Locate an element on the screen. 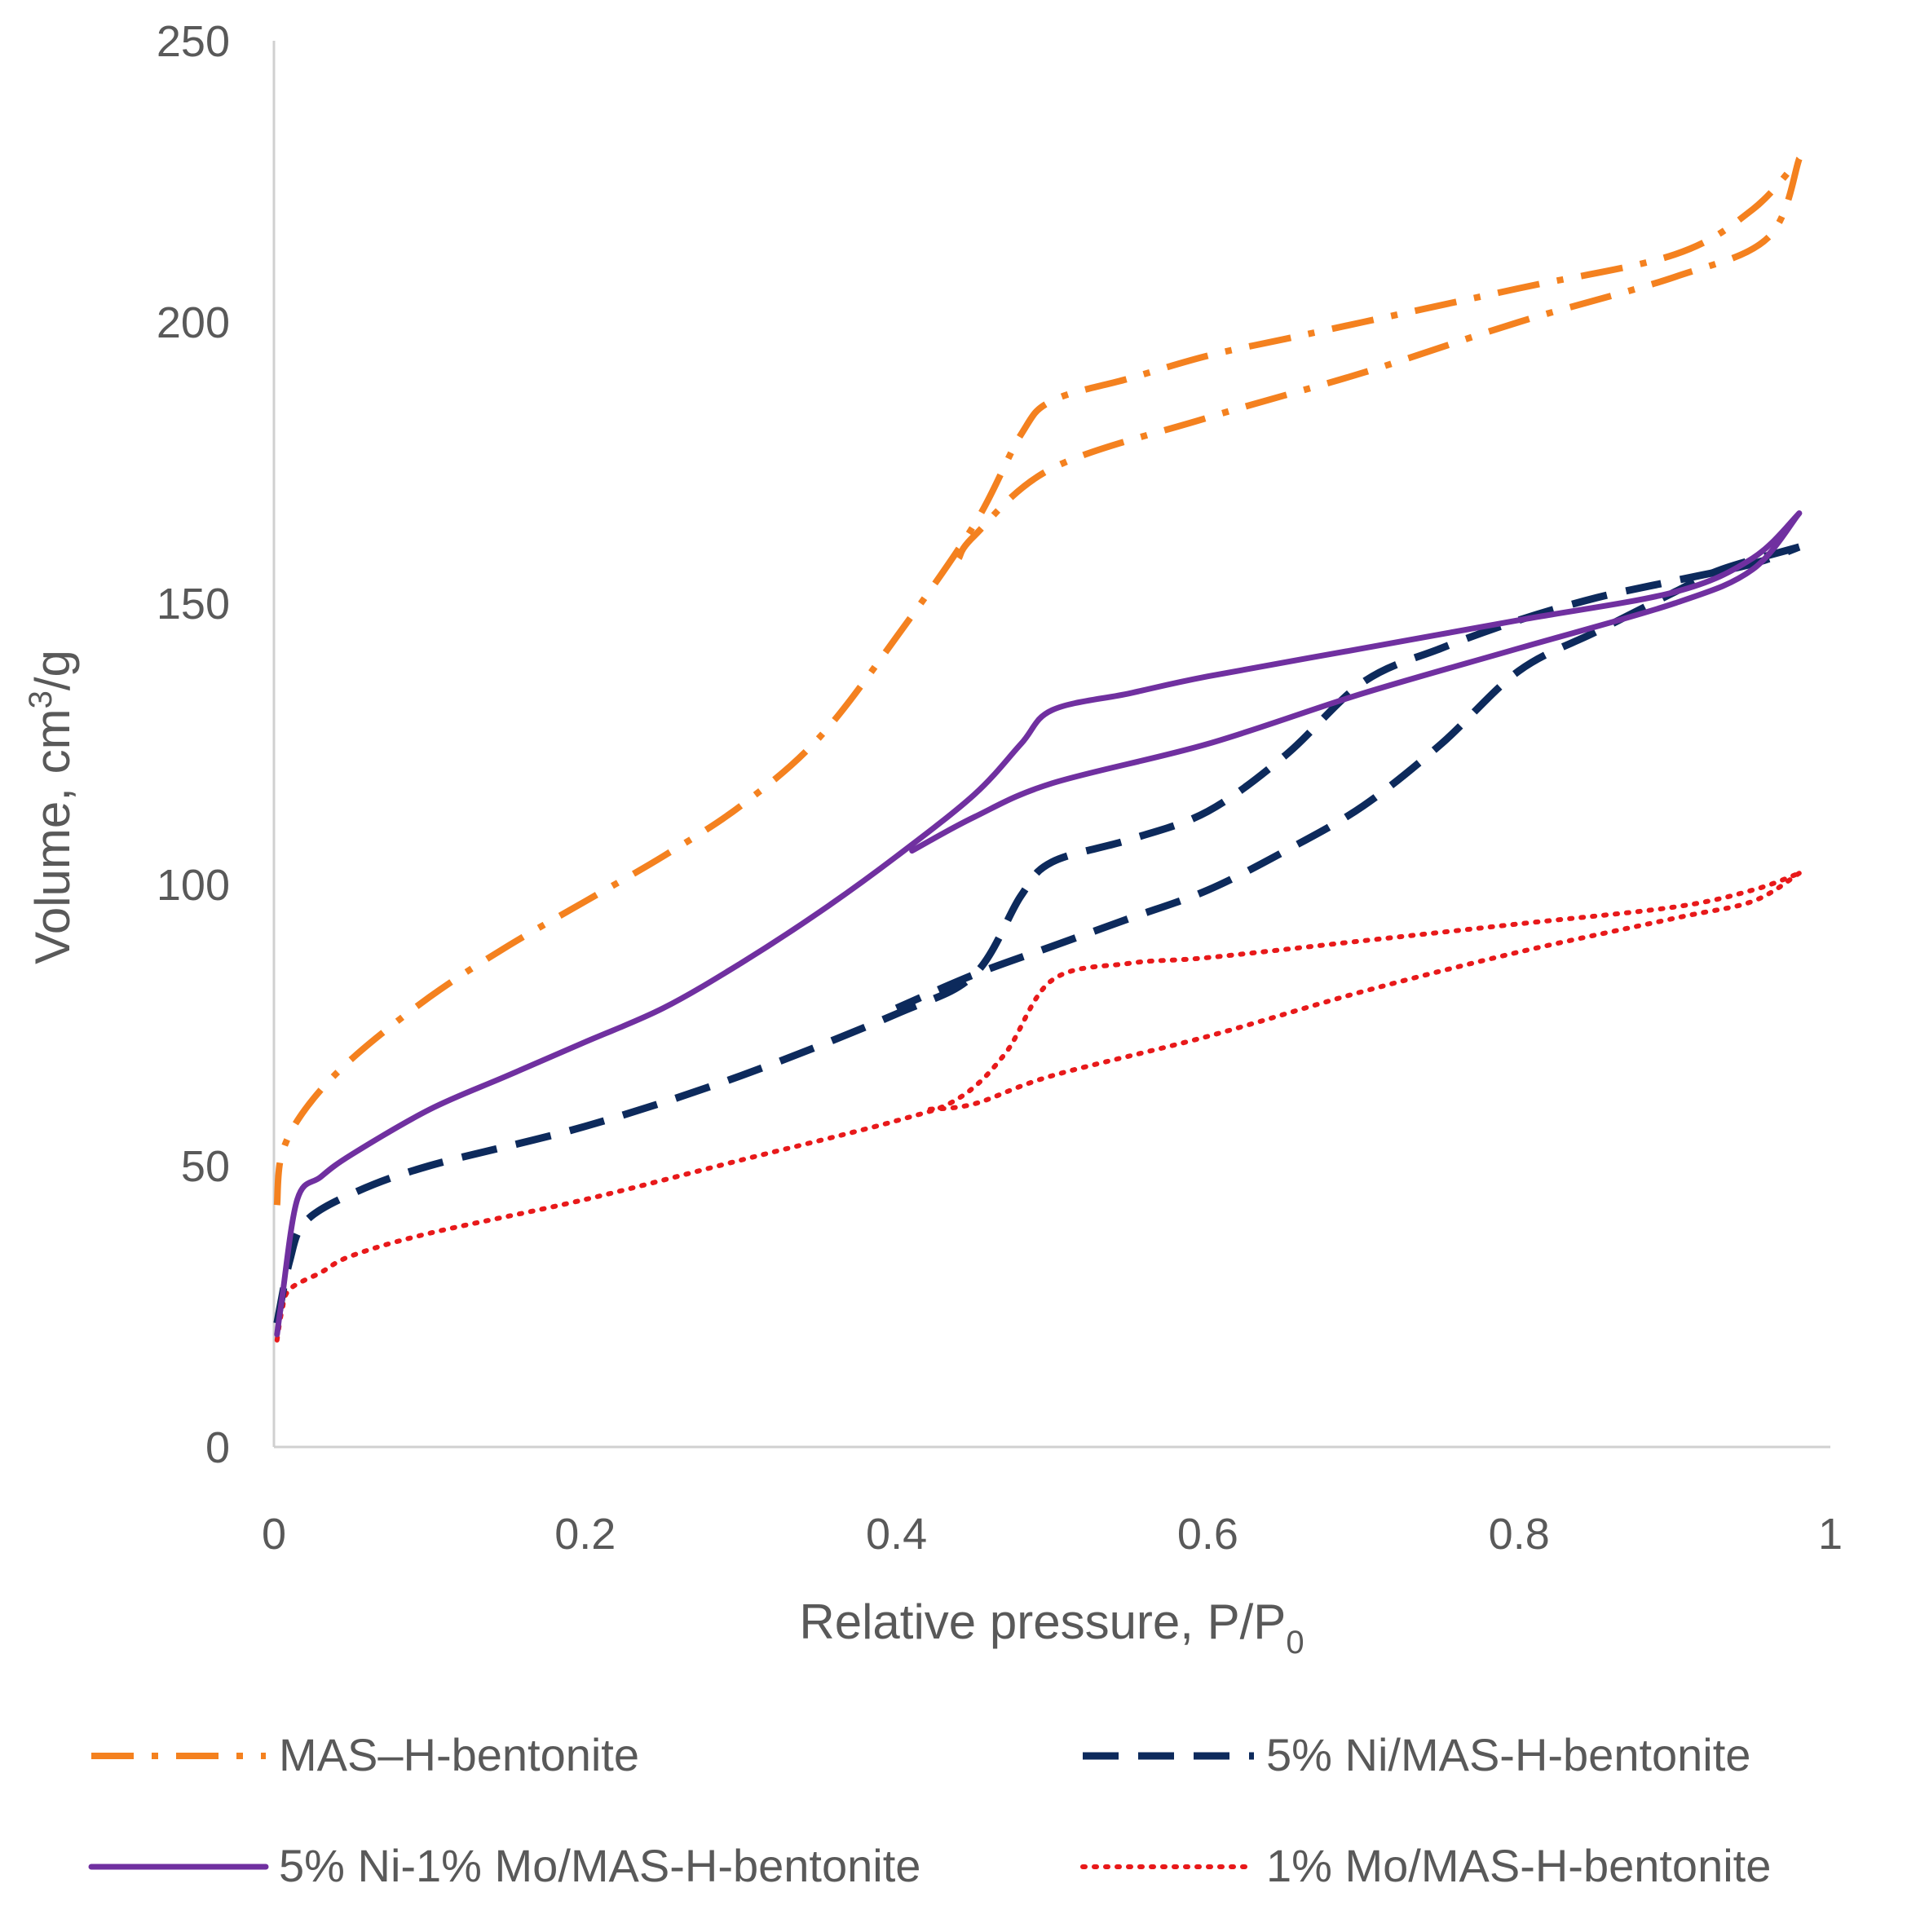  x-tick-label: 0.2 is located at coordinates (585, 1534).